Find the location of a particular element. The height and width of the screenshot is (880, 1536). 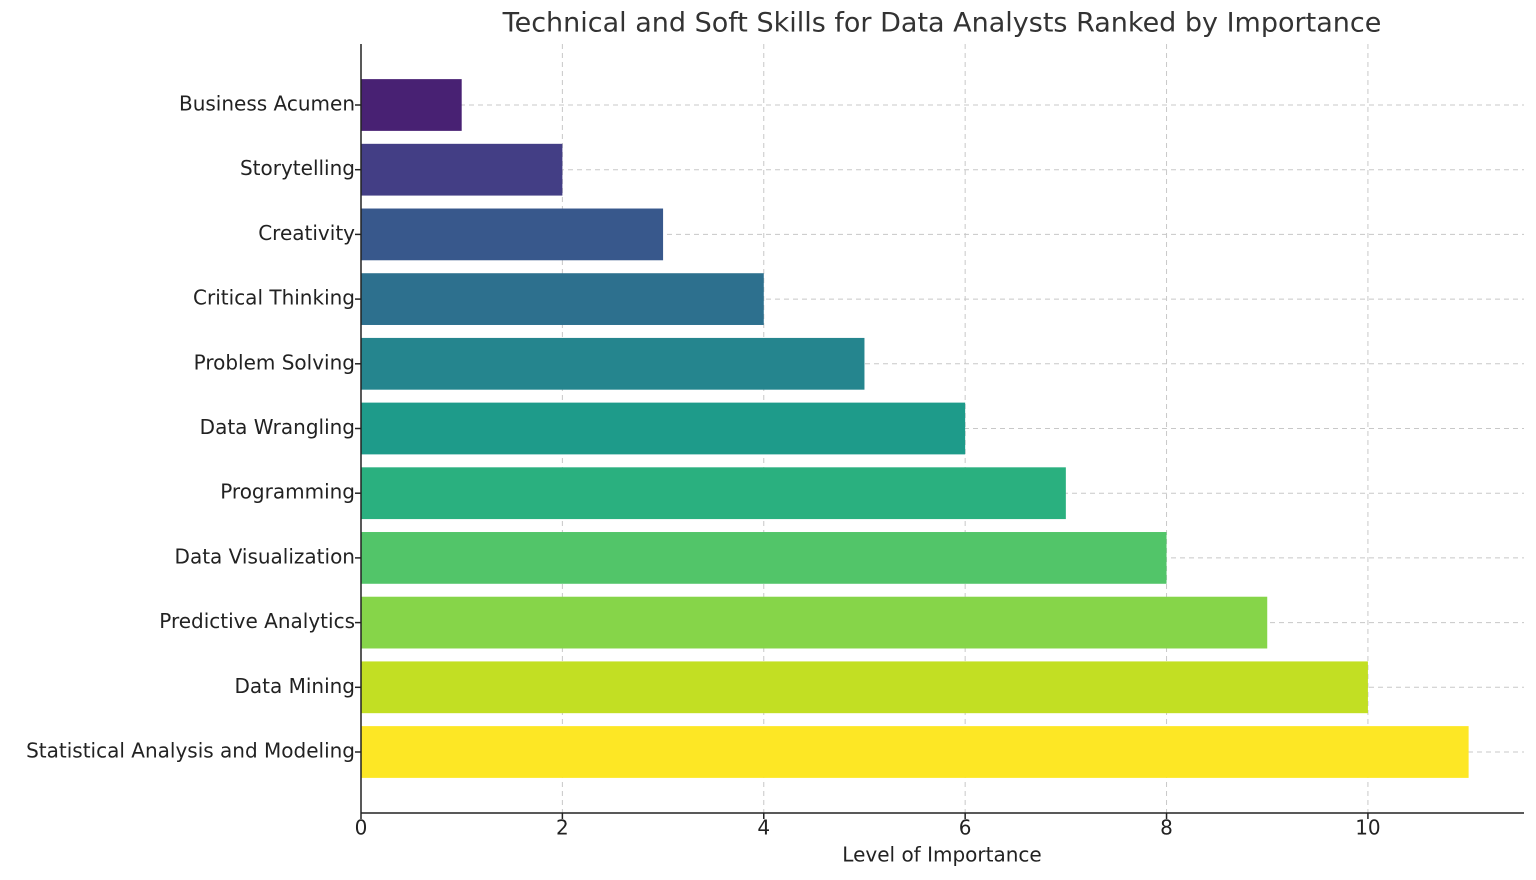

x-tick-label: 4 is located at coordinates (763, 828).